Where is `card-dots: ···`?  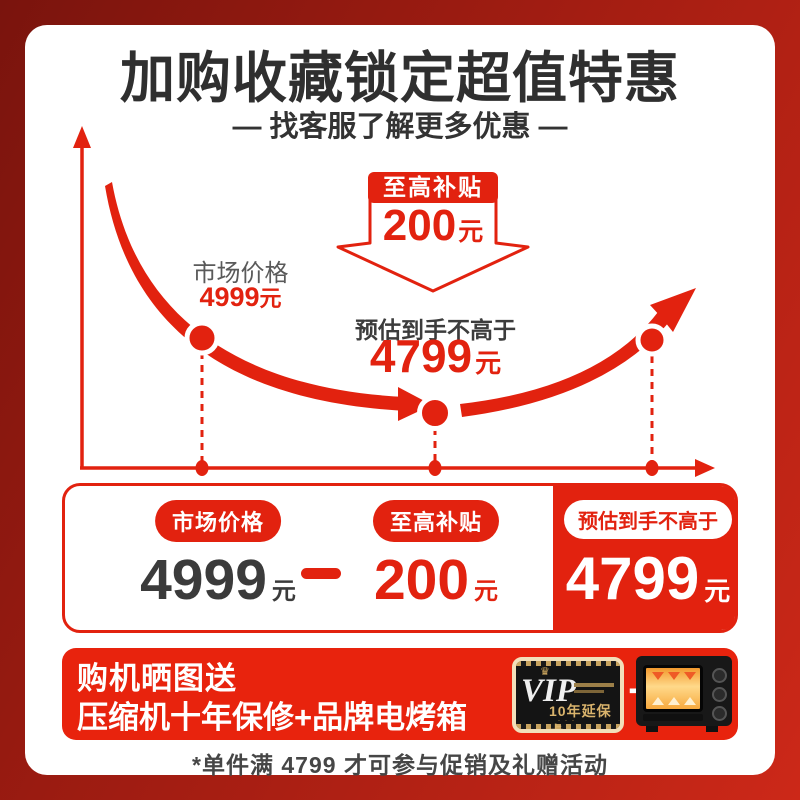 card-dots: ··· is located at coordinates (568, 720).